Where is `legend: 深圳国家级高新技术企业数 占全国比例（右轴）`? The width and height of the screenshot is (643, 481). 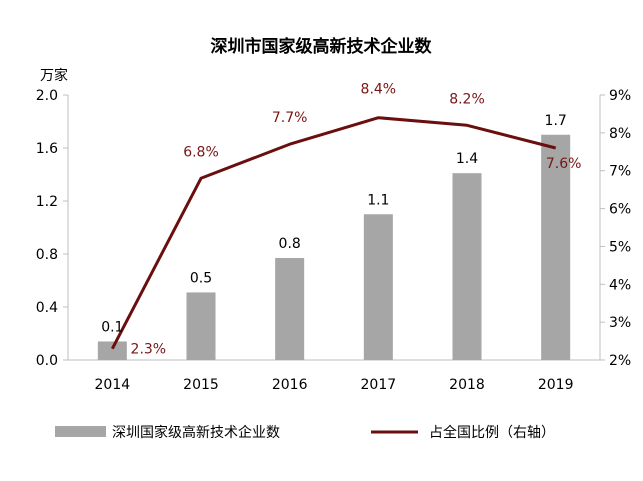
legend: 深圳国家级高新技术企业数 占全国比例（右轴） is located at coordinates (305, 432).